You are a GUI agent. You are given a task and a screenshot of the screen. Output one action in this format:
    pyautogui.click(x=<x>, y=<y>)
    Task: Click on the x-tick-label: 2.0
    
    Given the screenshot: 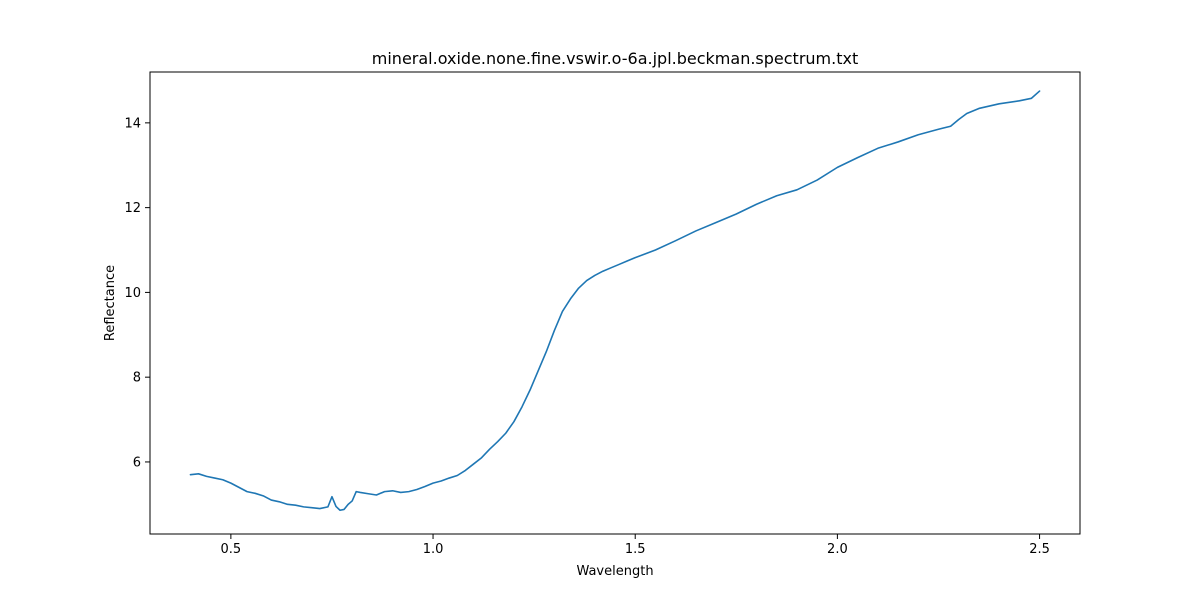 What is the action you would take?
    pyautogui.click(x=837, y=549)
    